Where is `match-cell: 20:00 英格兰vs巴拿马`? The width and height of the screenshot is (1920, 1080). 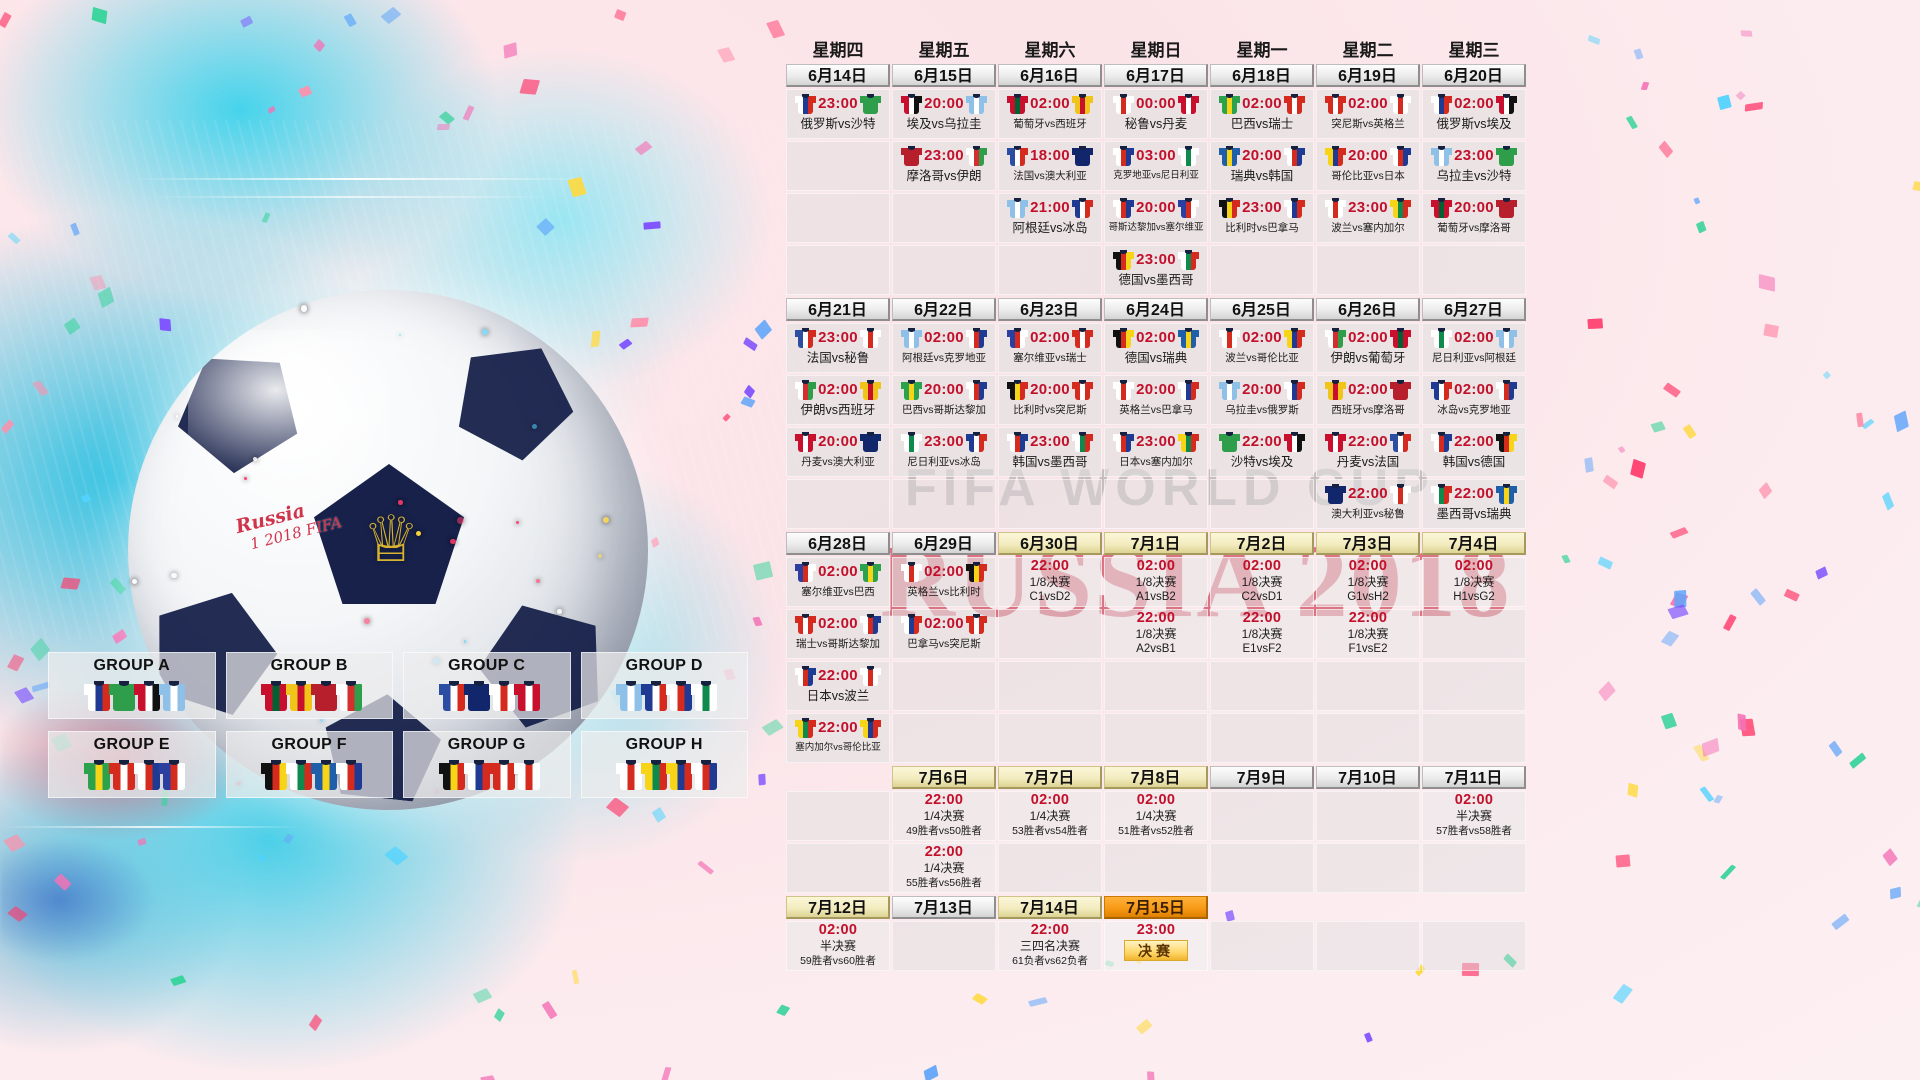
match-cell: 20:00 英格兰vs巴拿马 is located at coordinates (1156, 400).